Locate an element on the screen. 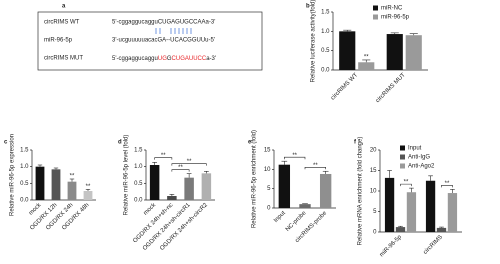 The image size is (500, 264). sequence-name: circRIMS WT is located at coordinates (62, 23).